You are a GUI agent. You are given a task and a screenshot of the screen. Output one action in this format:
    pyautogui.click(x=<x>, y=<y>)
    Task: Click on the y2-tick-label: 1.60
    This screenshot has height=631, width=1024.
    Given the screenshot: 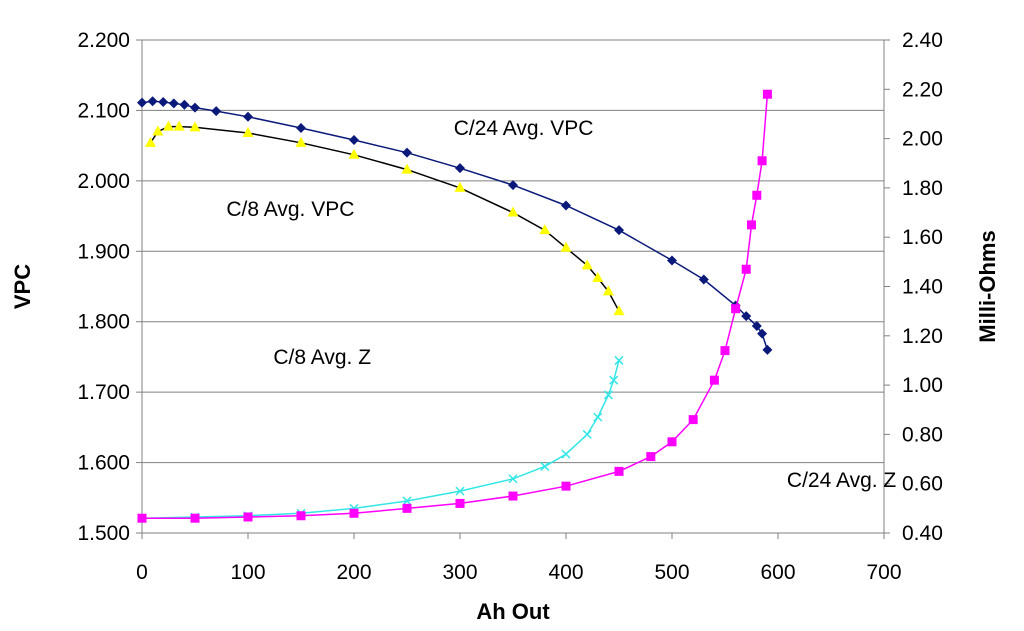 What is the action you would take?
    pyautogui.click(x=922, y=237)
    